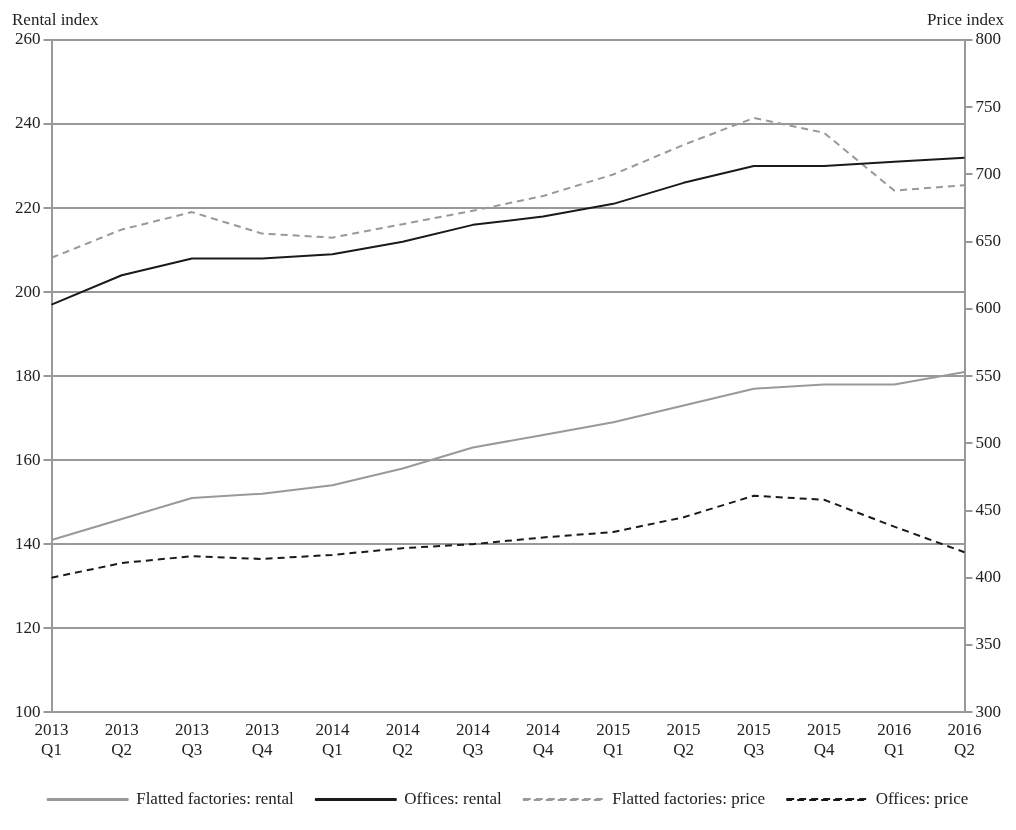 This screenshot has width=1016, height=830. I want to click on y-tick-label: 100, so click(28, 711).